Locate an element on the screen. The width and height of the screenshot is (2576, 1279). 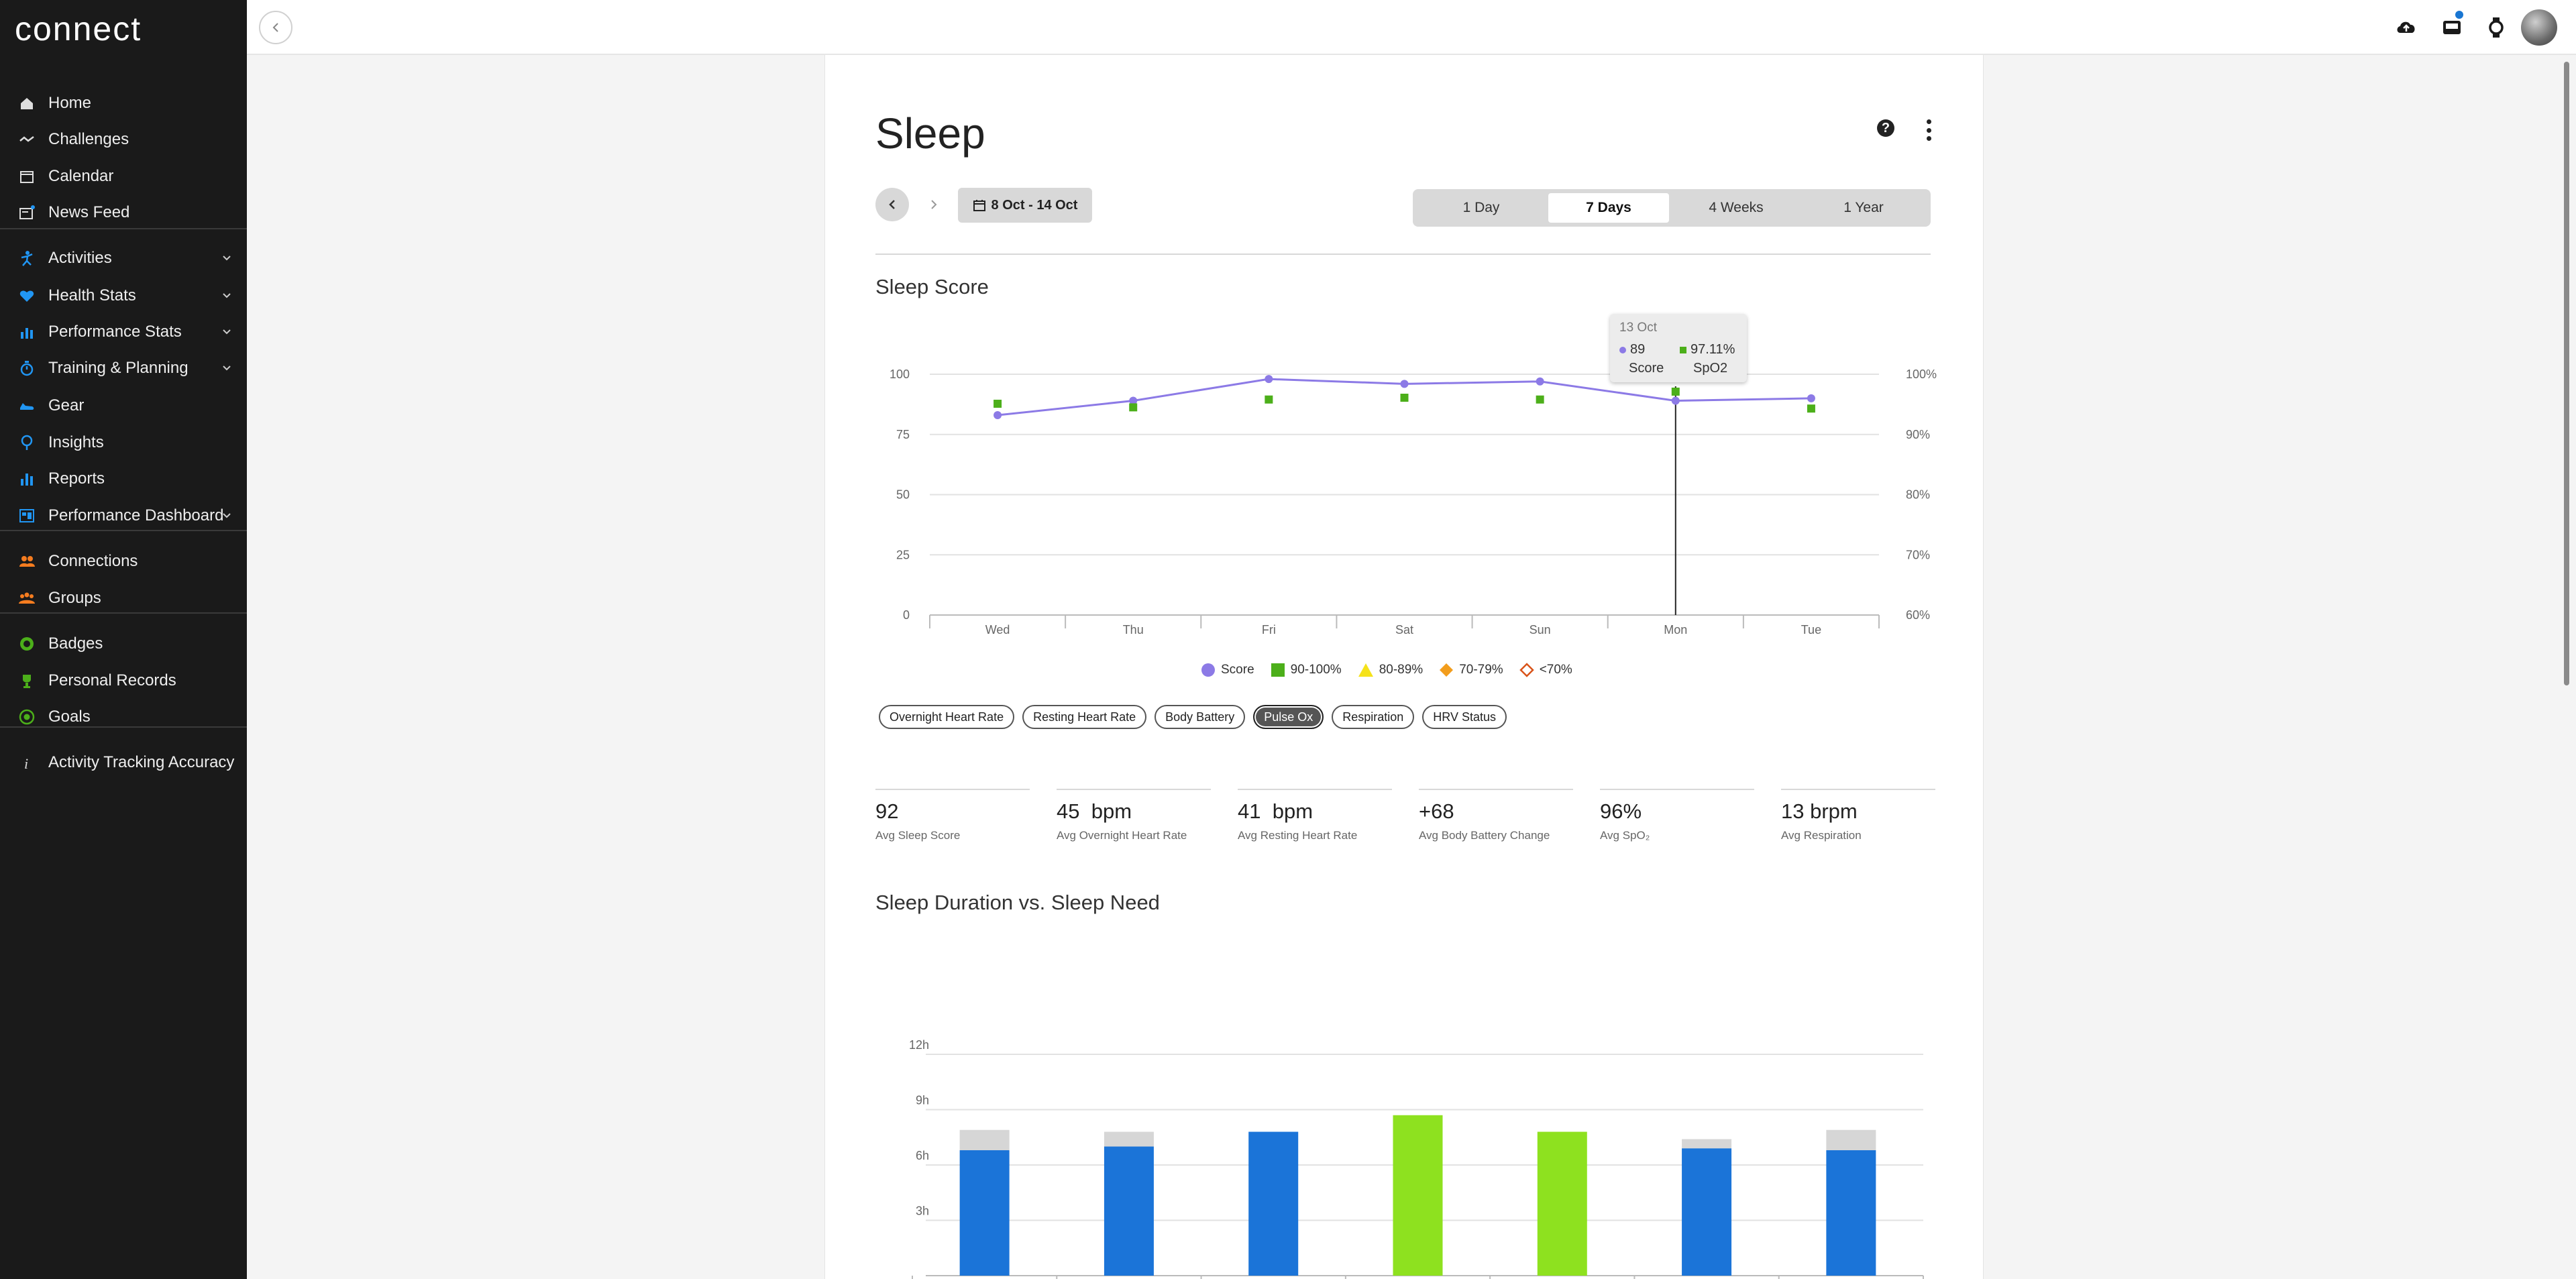
scrollbar-thumb is located at coordinates (2566, 373).